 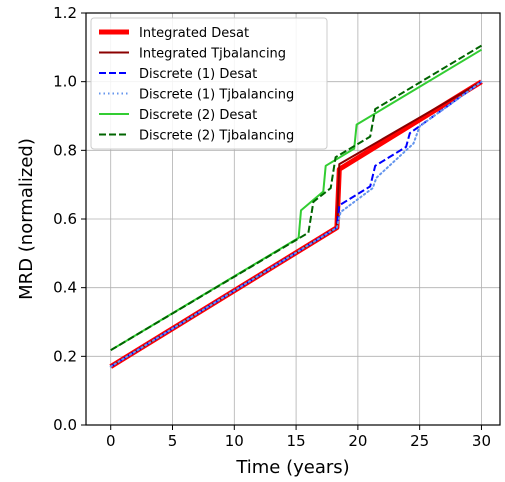 I want to click on legend-label: Discrete (1) Desat, so click(x=198, y=74).